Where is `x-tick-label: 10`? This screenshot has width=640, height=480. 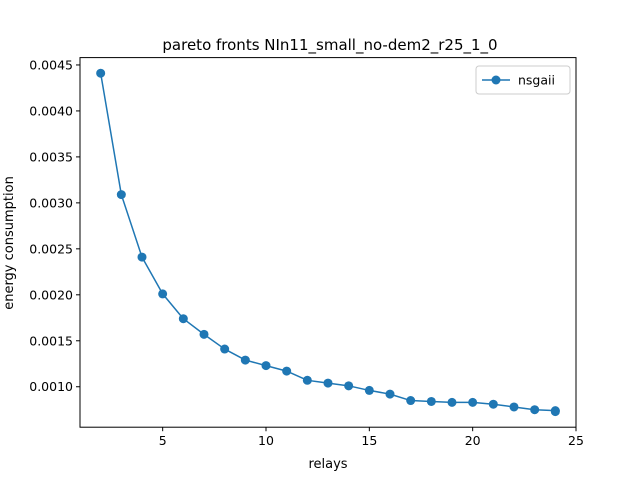
x-tick-label: 10 is located at coordinates (266, 440).